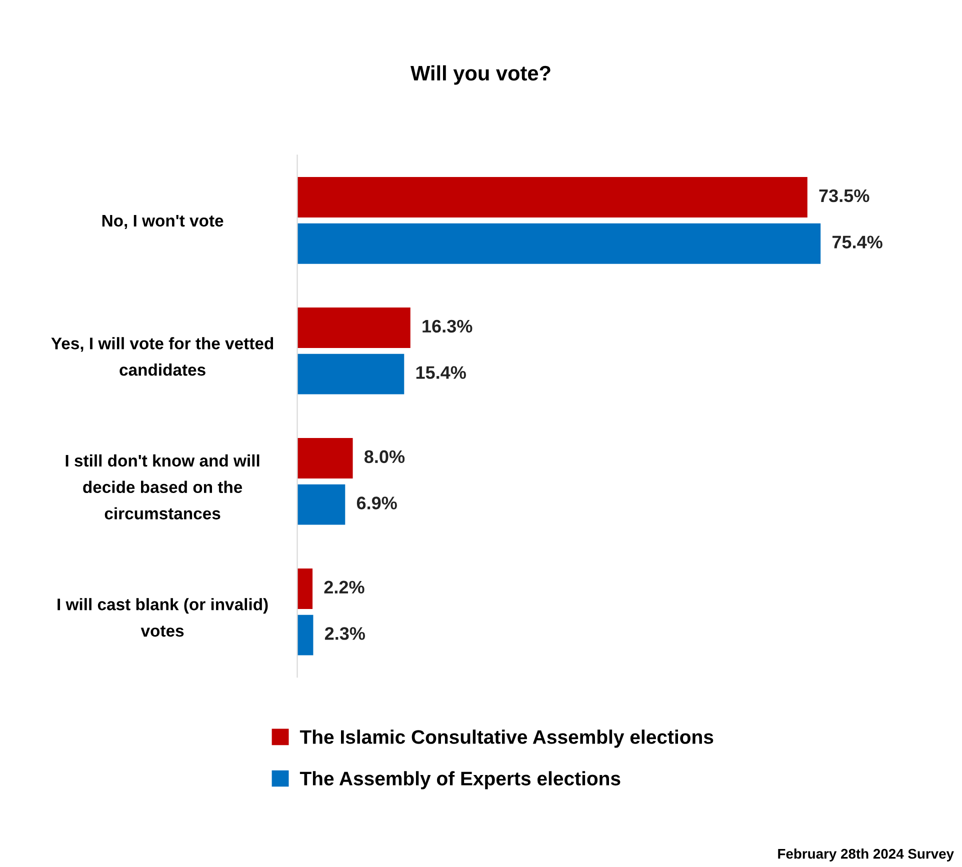 The width and height of the screenshot is (962, 867). Describe the element at coordinates (384, 457) in the screenshot. I see `data-label: 8.0%` at that location.